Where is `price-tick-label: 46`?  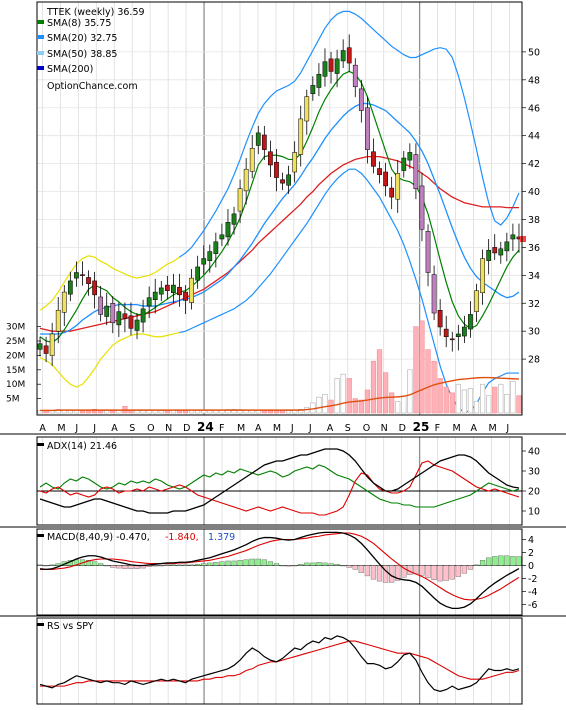
price-tick-label: 46 is located at coordinates (534, 108).